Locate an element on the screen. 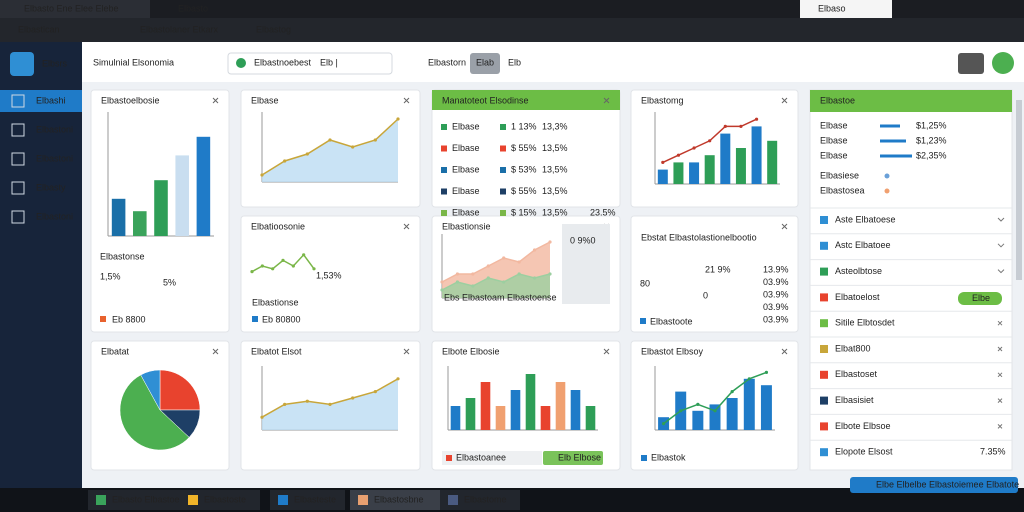  search-hint: Elb | is located at coordinates (329, 62).